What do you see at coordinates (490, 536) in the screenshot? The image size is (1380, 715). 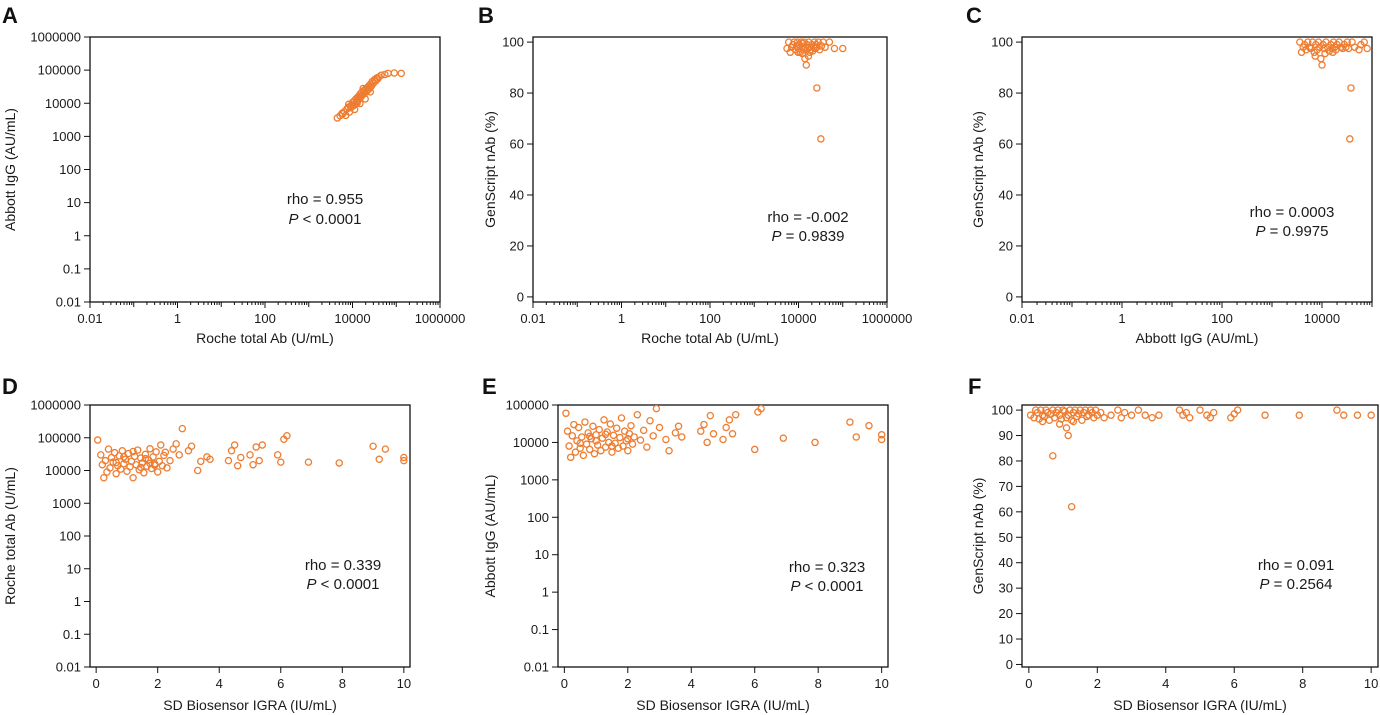 I see `y-axis-label: Abbott IgG (AU/mL)` at bounding box center [490, 536].